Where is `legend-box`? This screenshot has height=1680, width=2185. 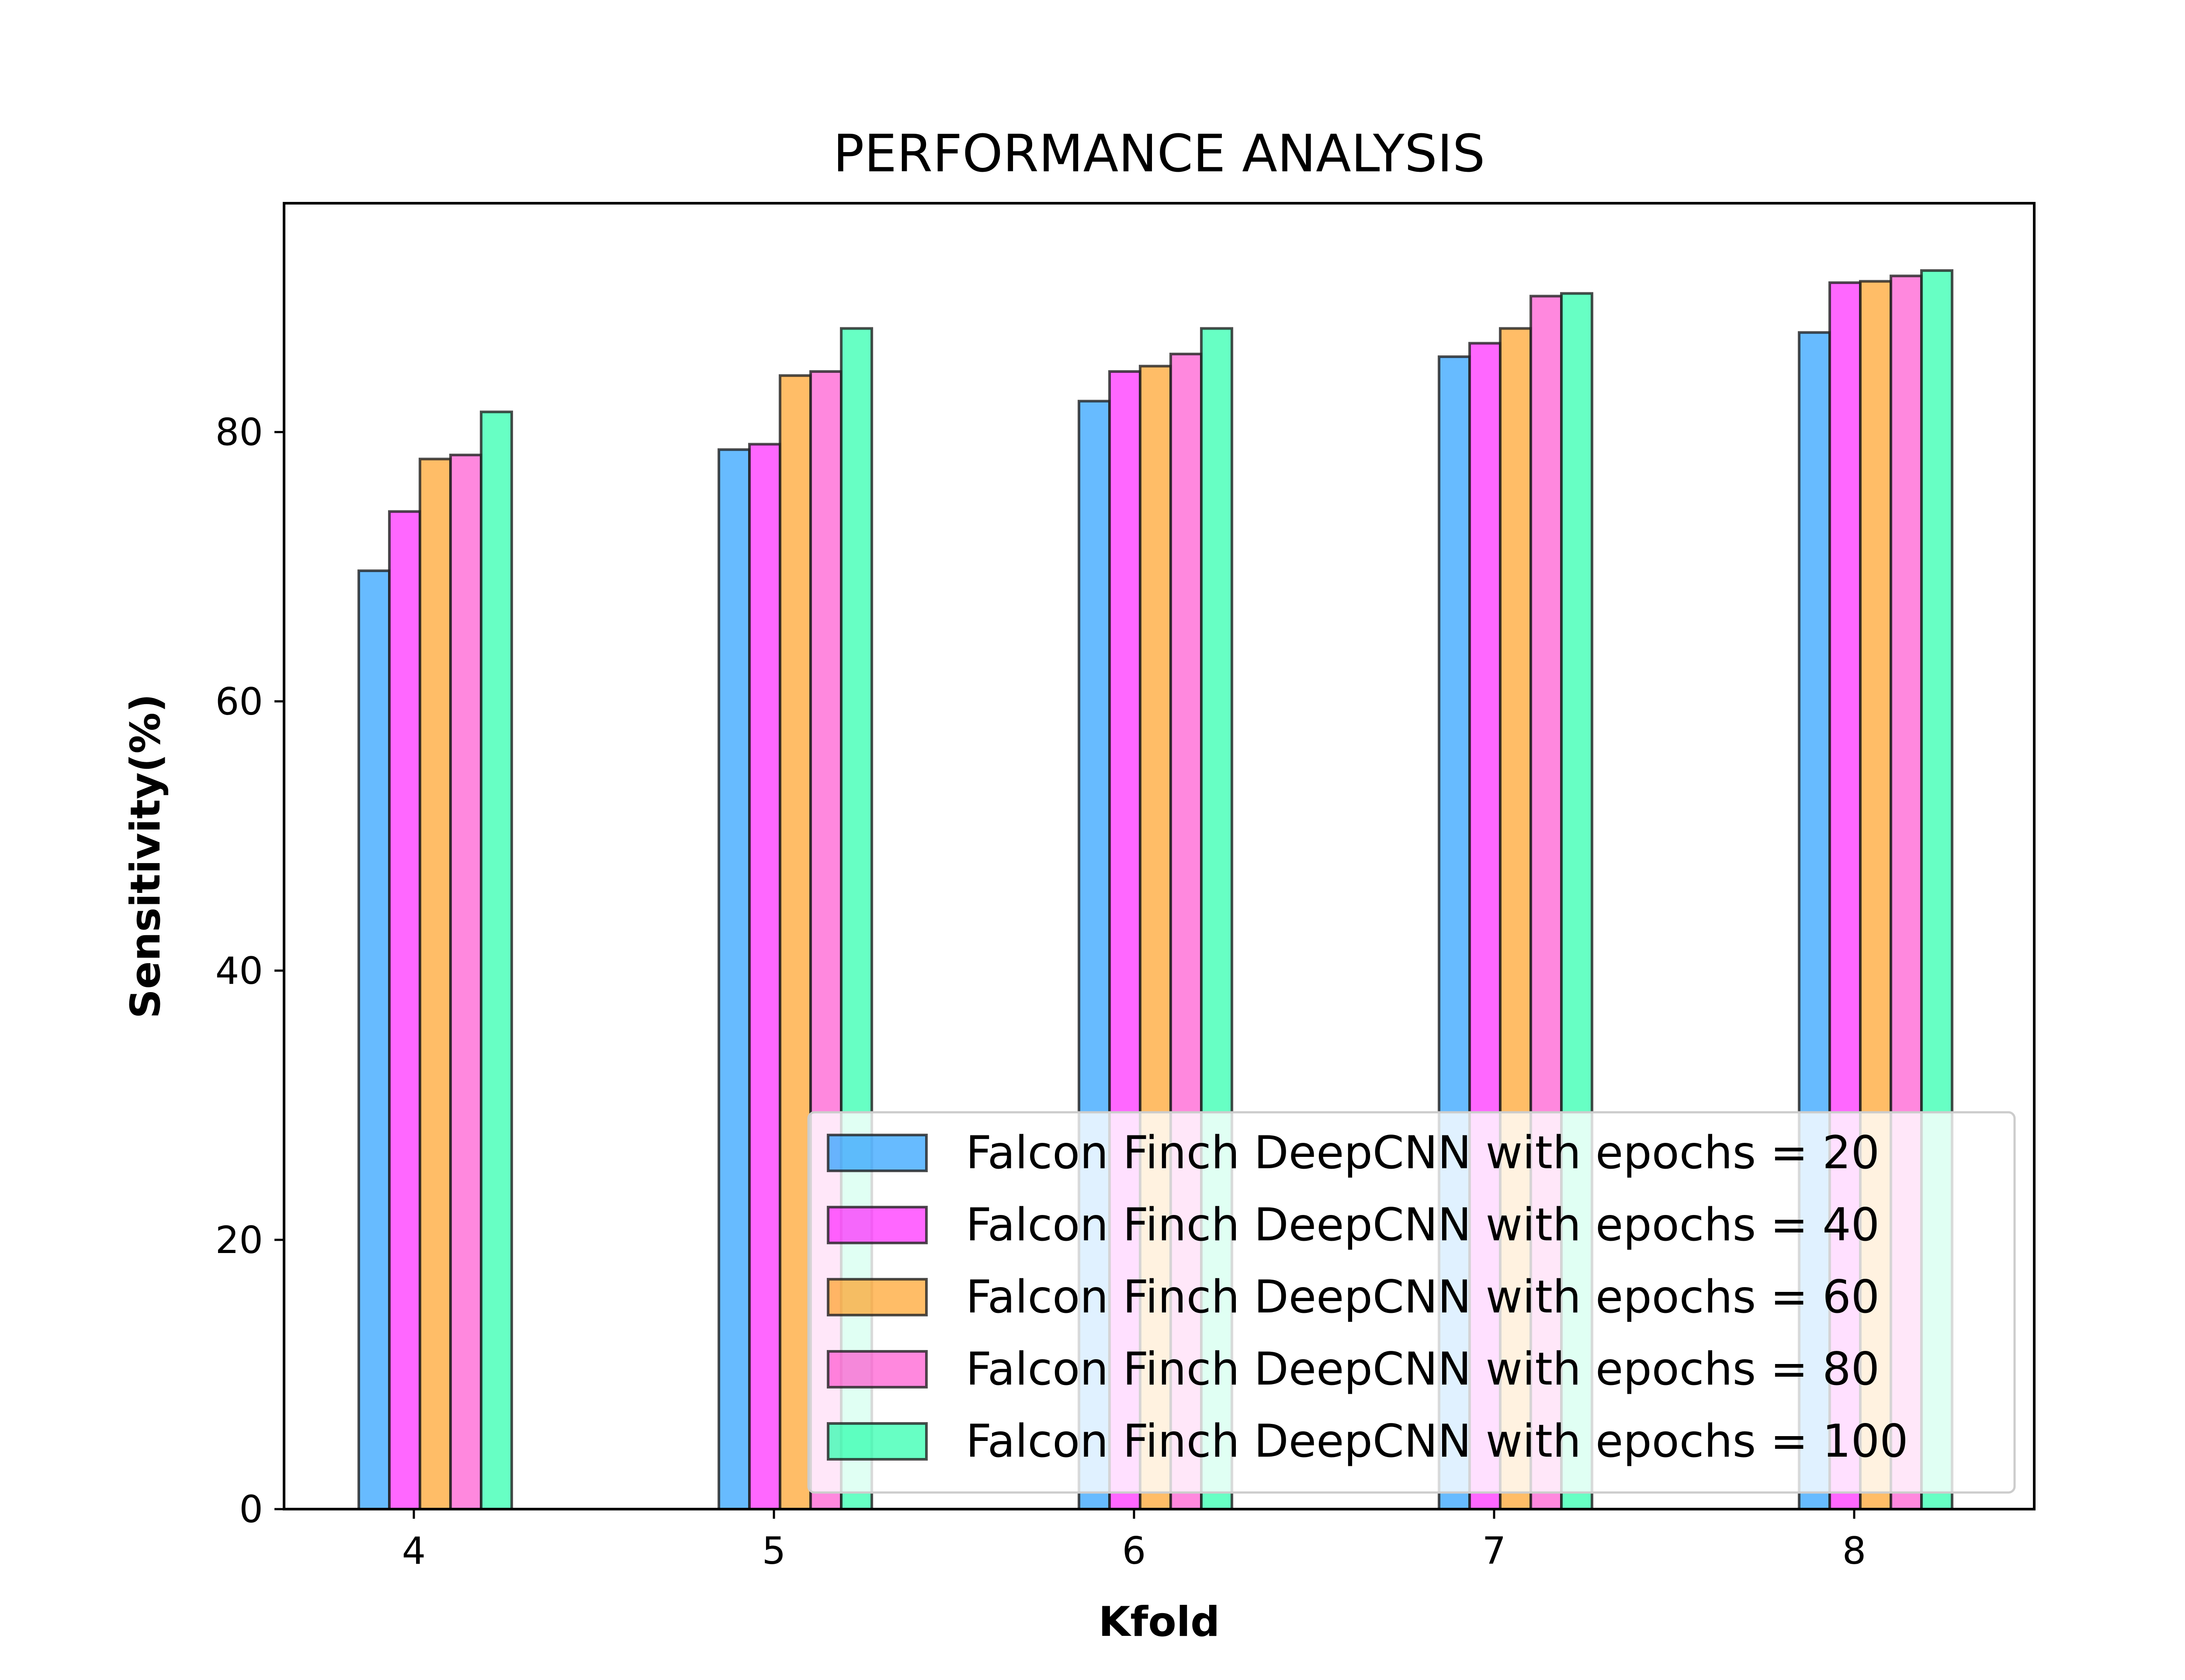
legend-box is located at coordinates (1411, 1302).